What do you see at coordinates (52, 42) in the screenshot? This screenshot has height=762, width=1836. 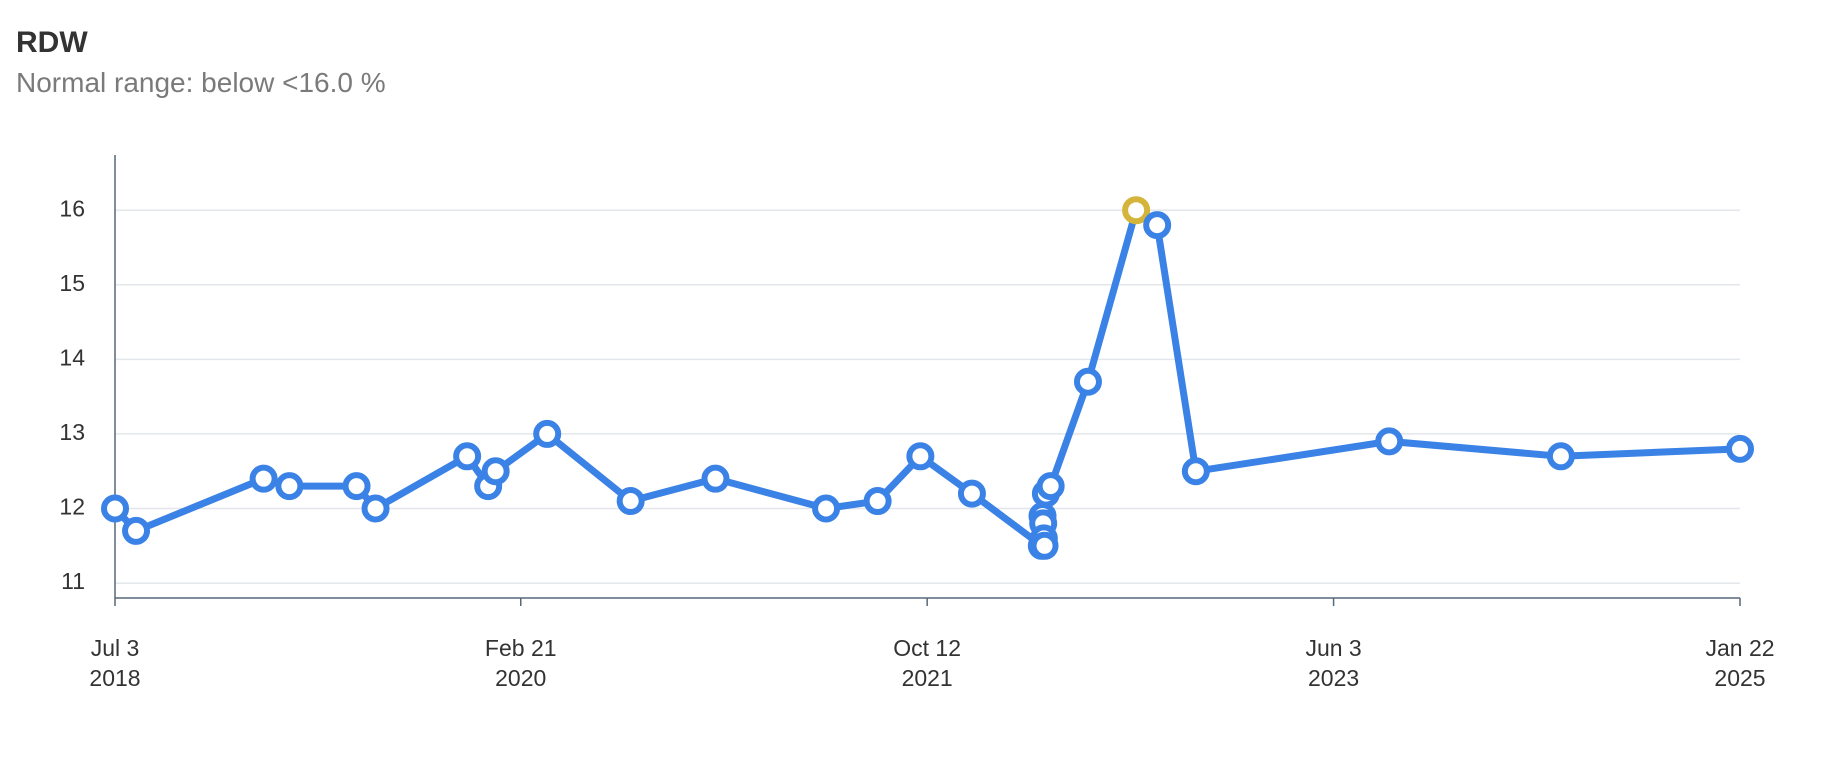 I see `chart-title: RDW` at bounding box center [52, 42].